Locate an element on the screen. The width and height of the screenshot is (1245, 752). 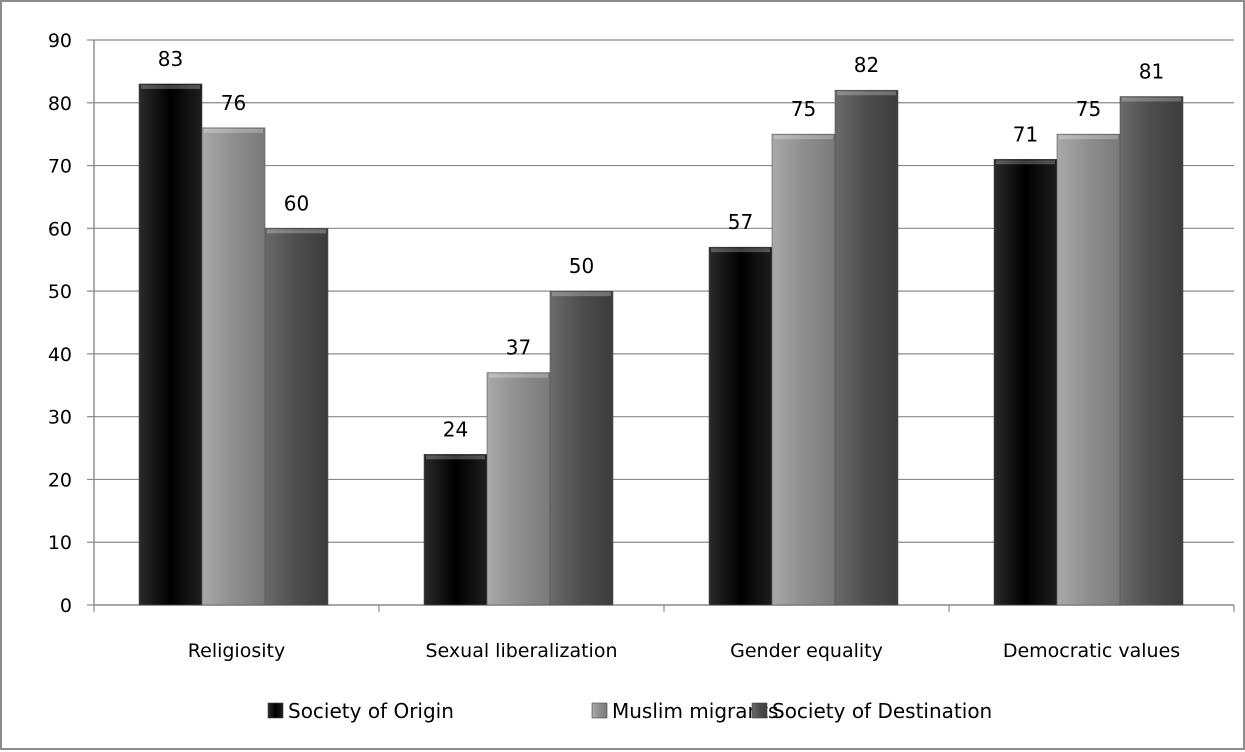
category-label: Religiosity is located at coordinates (236, 651).